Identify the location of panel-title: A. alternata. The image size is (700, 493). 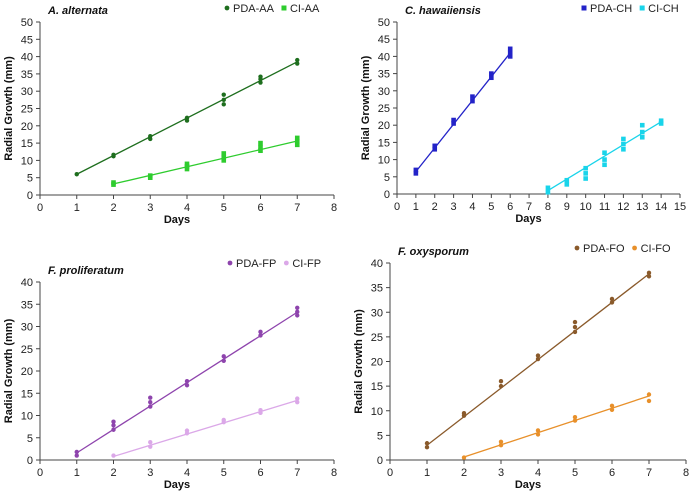
(77, 11).